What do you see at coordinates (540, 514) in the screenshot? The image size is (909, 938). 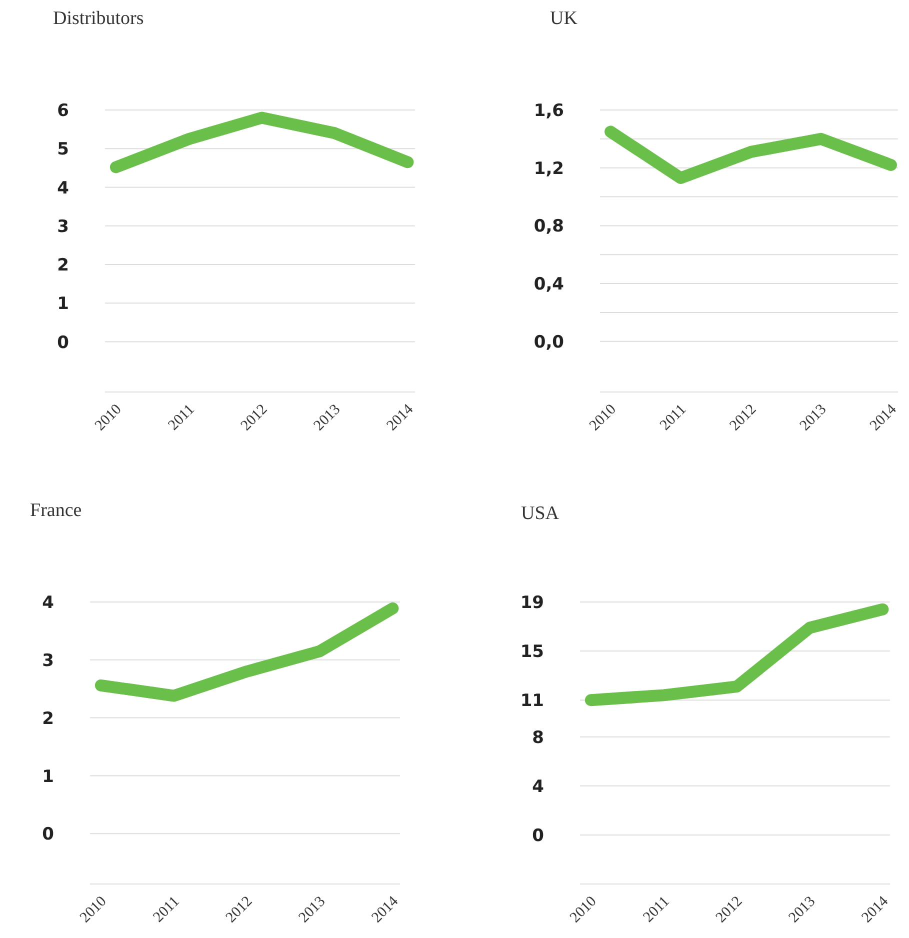 I see `chart-title: USA` at bounding box center [540, 514].